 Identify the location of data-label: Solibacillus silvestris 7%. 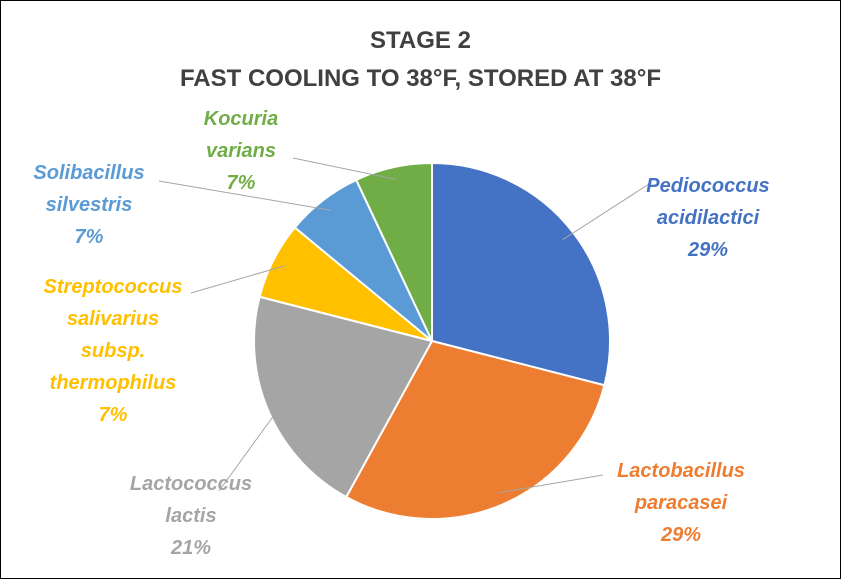
(89, 205).